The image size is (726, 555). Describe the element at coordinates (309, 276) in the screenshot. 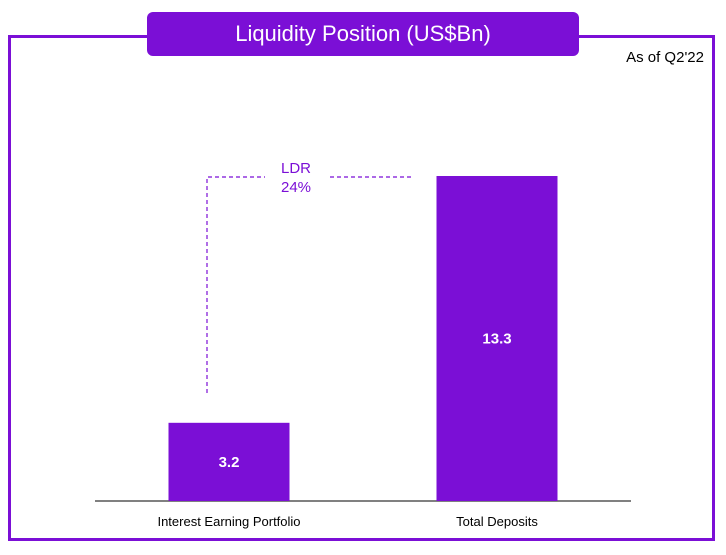

I see `ldr-annotation: LDR 24%` at that location.